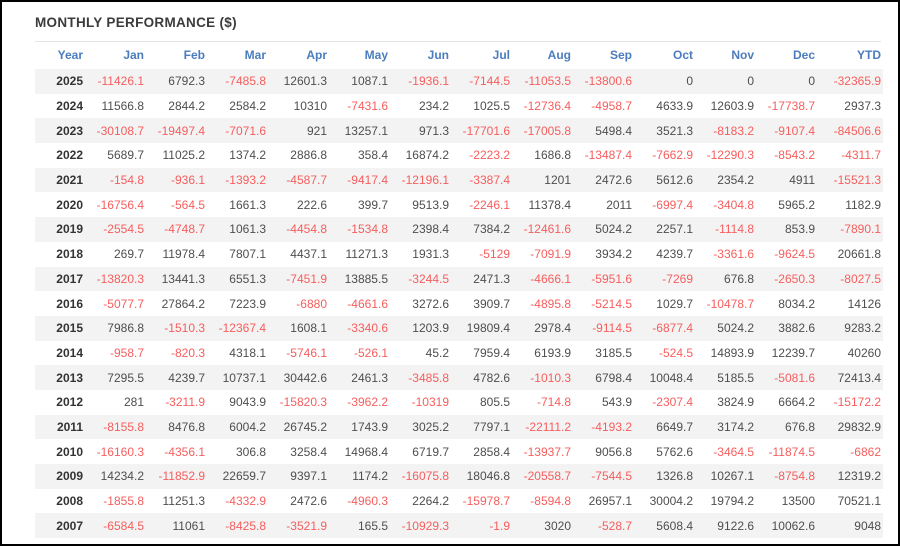  What do you see at coordinates (732, 352) in the screenshot?
I see `cell-nov: 14893.9` at bounding box center [732, 352].